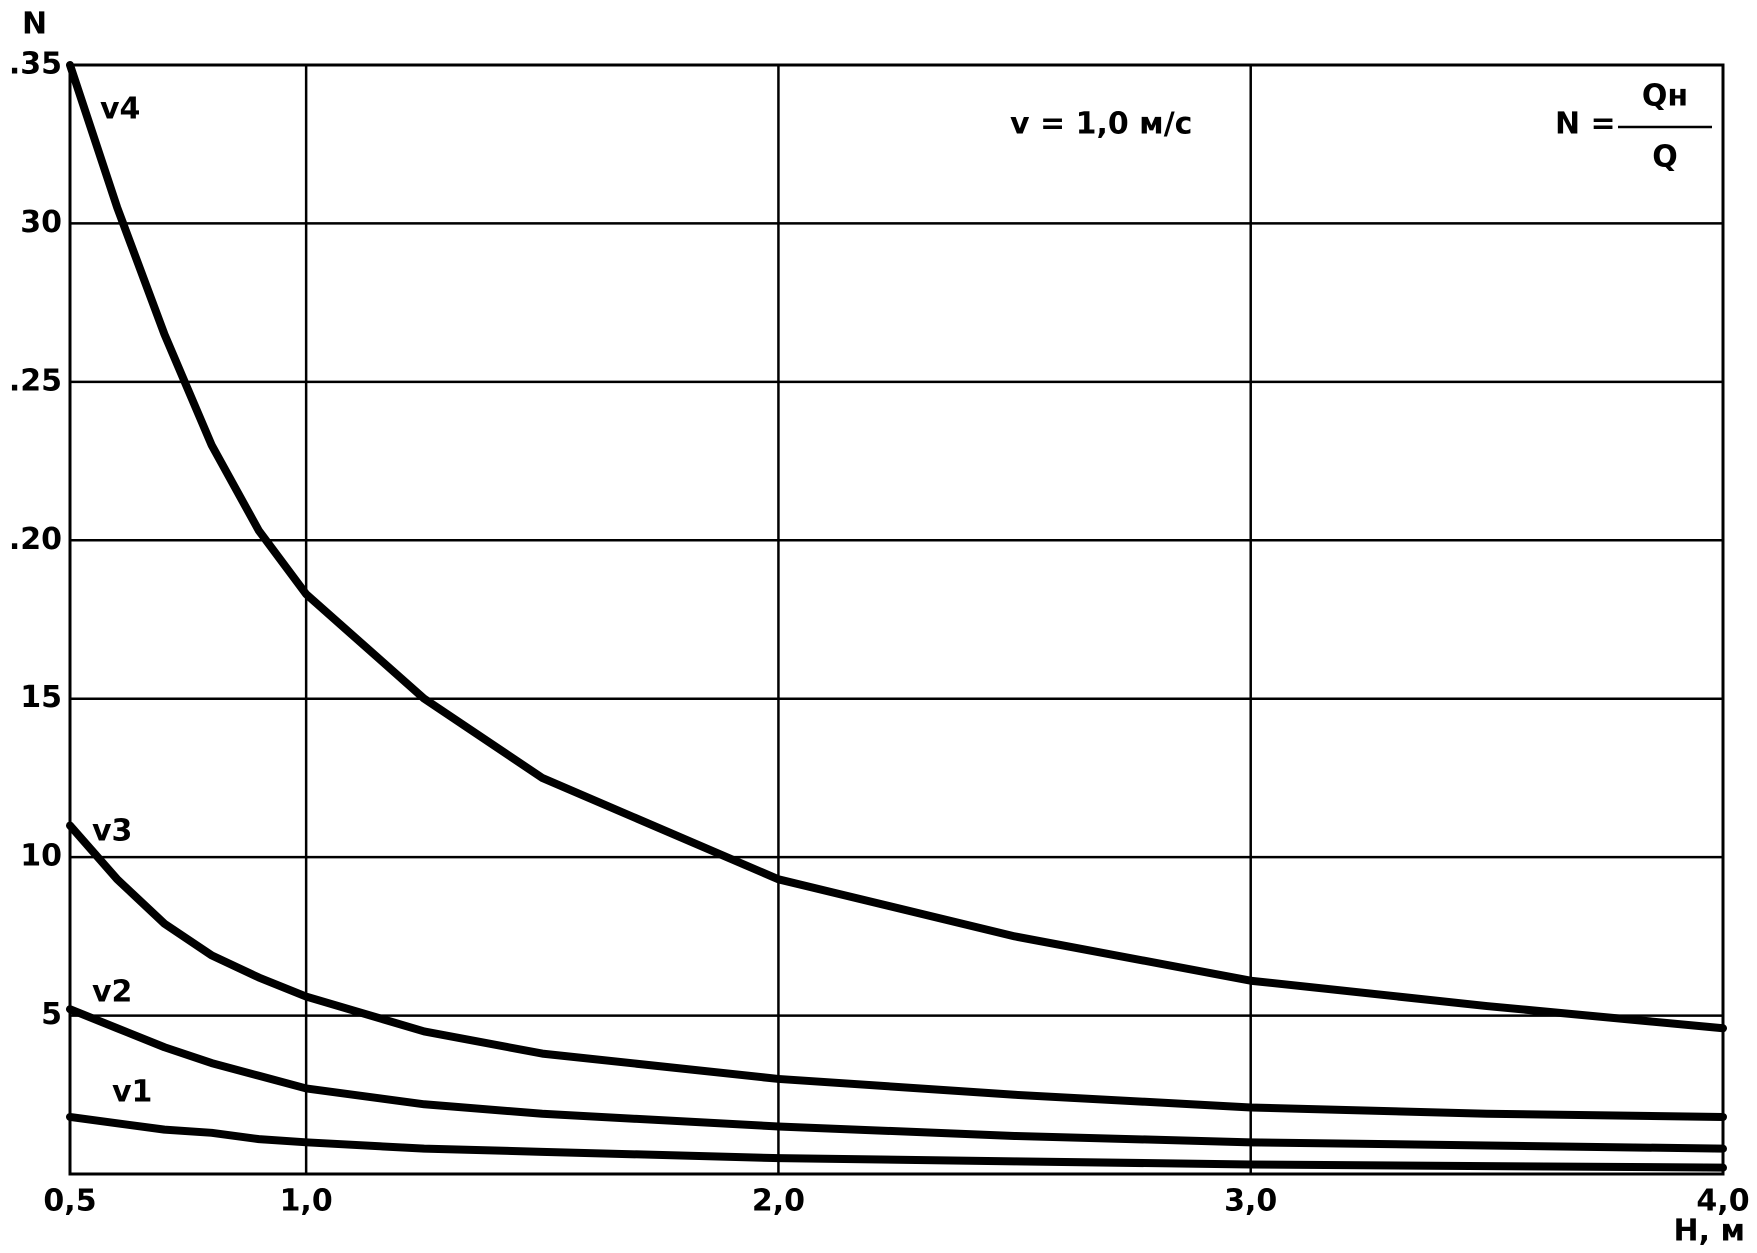  I want to click on x-tick-label: 1,0, so click(306, 1201).